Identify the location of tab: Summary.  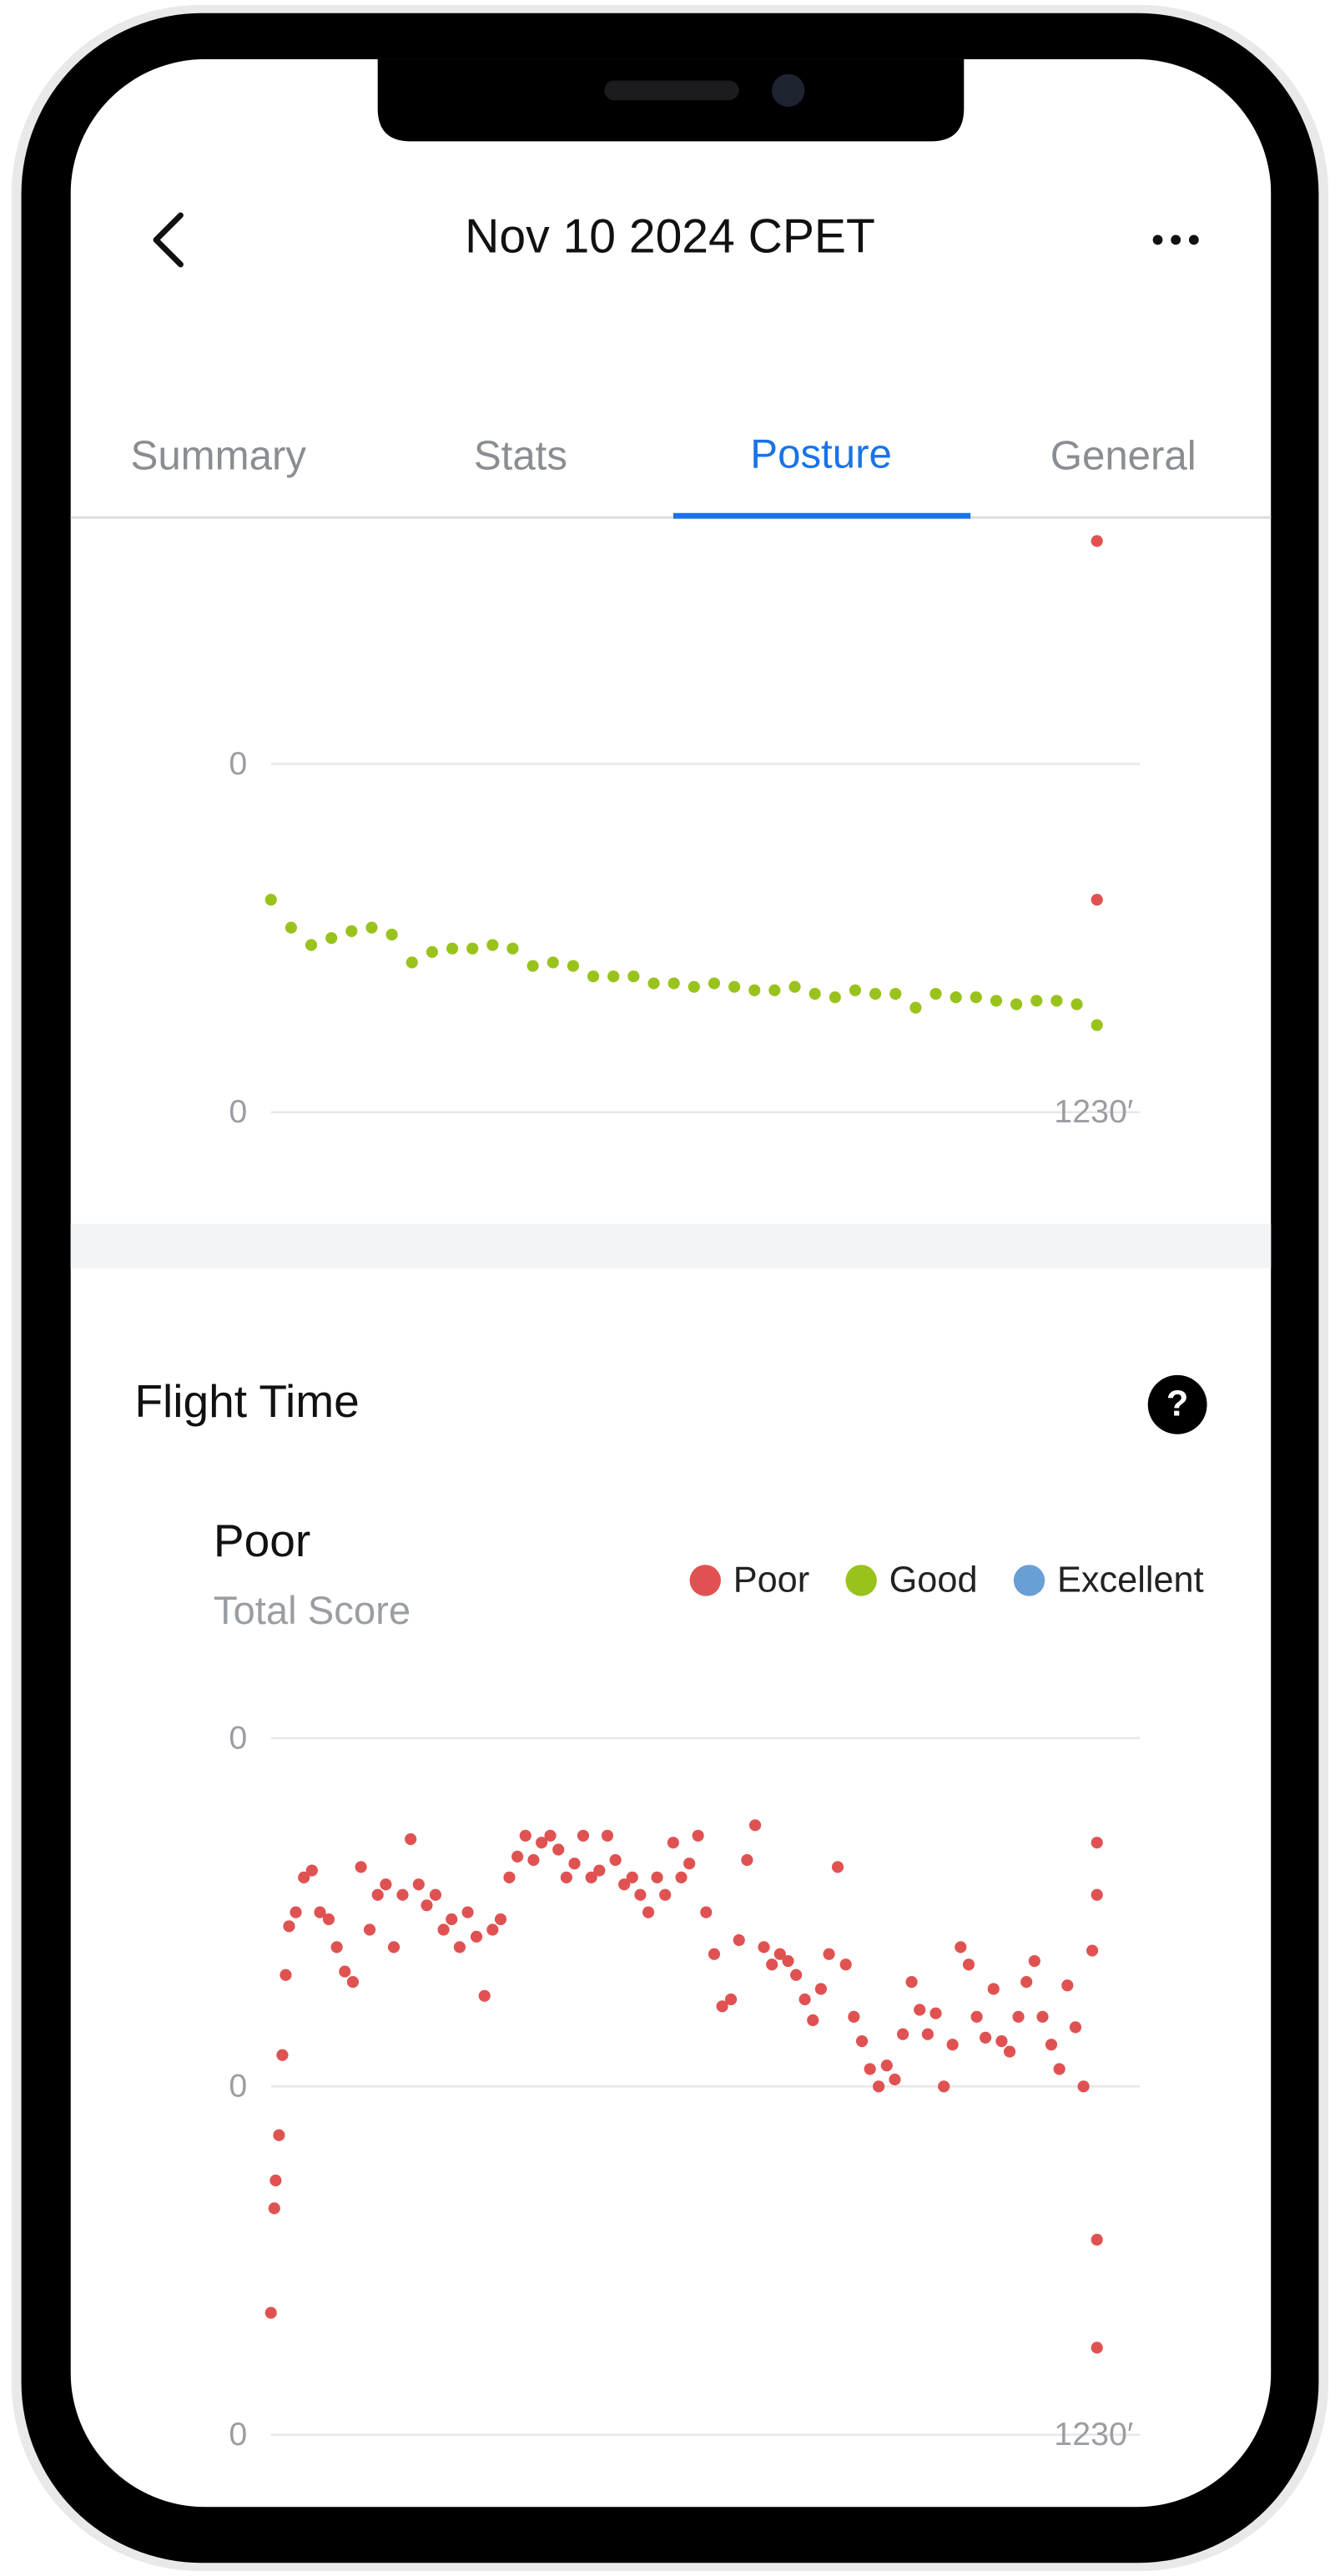
(219, 455).